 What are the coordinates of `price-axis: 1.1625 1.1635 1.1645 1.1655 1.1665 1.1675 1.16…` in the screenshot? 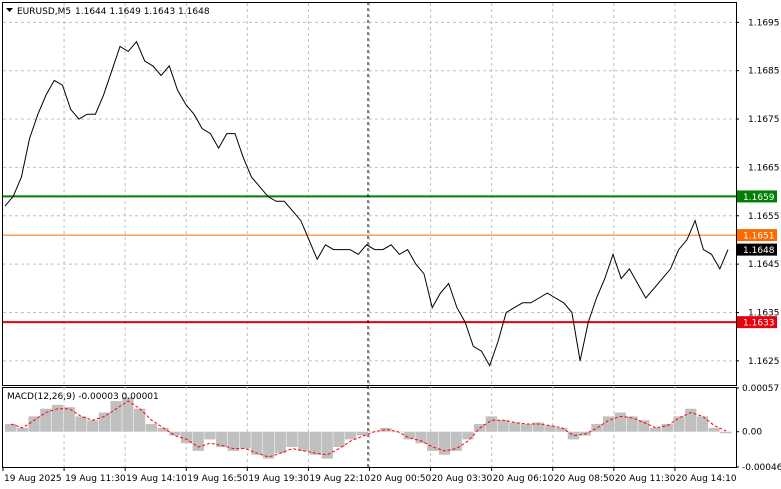 It's located at (758, 192).